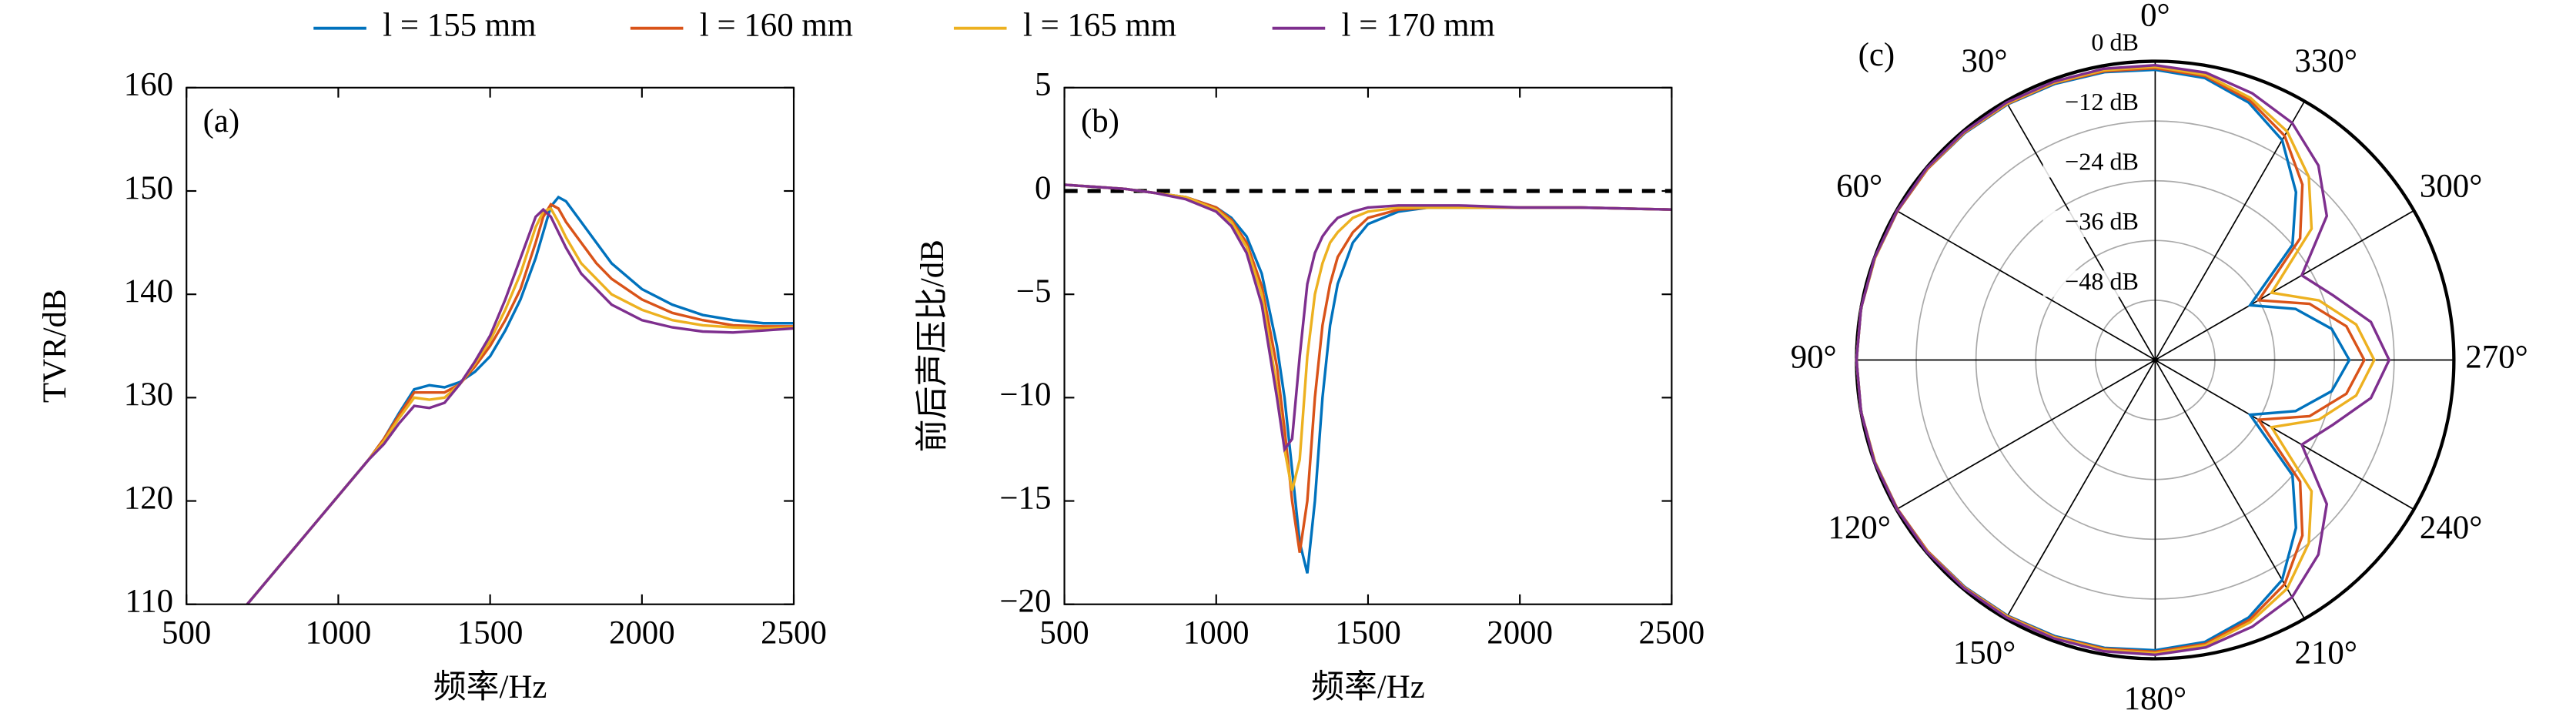 This screenshot has width=2576, height=720. What do you see at coordinates (2155, 17) in the screenshot?
I see `angle-label: 0°` at bounding box center [2155, 17].